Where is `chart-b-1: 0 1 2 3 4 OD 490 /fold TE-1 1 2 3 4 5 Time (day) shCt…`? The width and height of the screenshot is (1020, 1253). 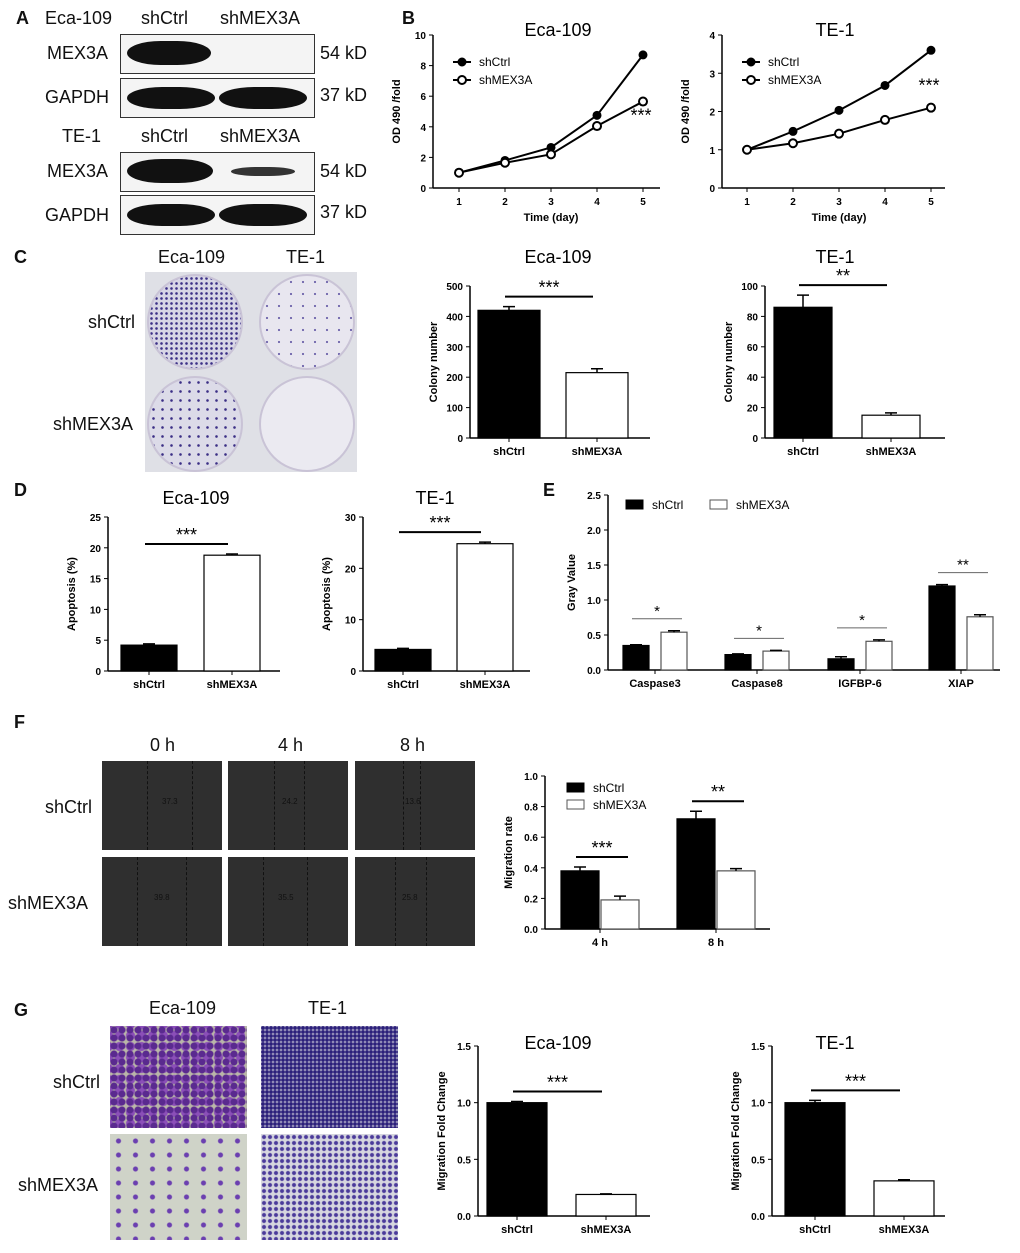 chart-b-1: 0 1 2 3 4 OD 490 /fold TE-1 1 2 3 4 5 Time (day) shCt… is located at coordinates (812, 122).